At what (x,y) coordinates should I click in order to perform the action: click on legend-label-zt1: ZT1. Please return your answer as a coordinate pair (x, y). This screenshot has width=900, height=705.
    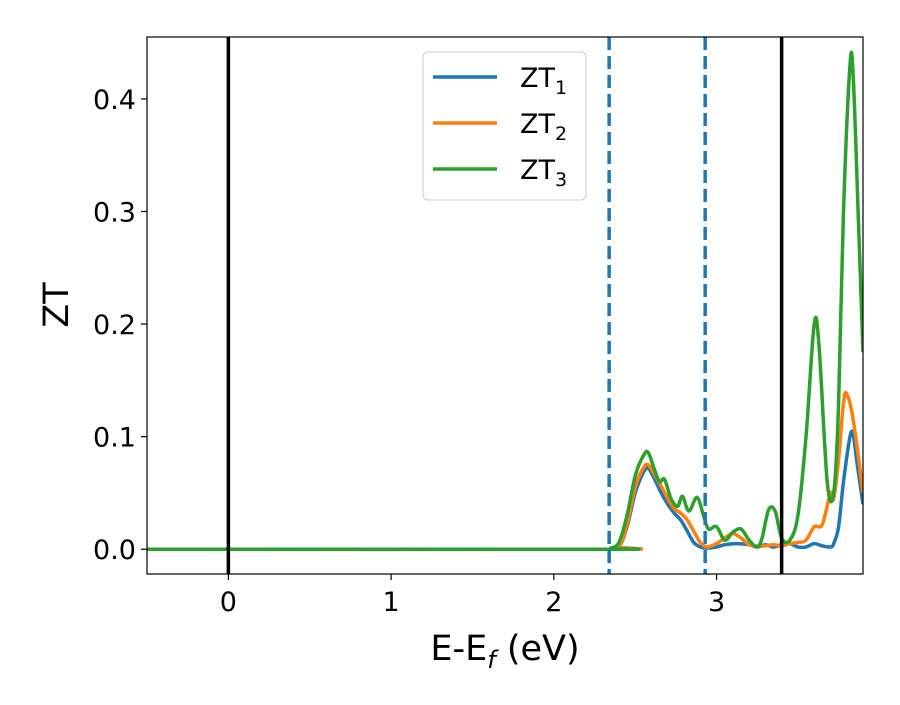
    Looking at the image, I should click on (543, 81).